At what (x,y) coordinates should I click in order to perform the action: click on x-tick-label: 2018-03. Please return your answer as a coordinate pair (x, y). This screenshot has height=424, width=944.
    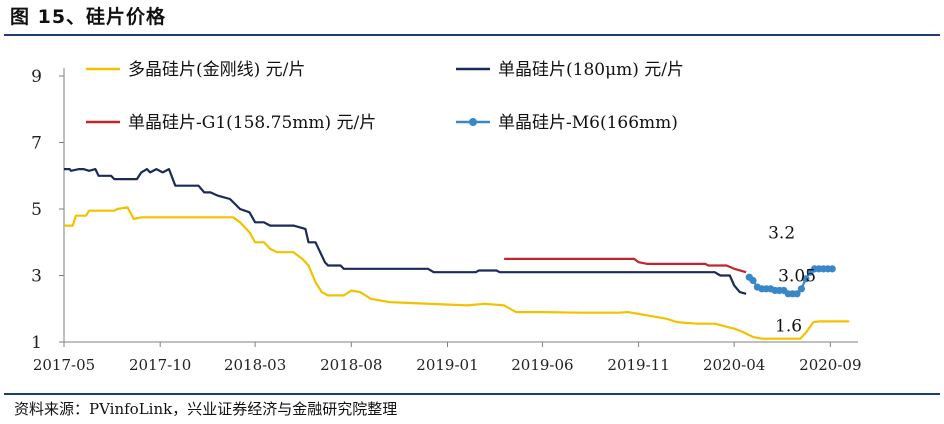
    Looking at the image, I should click on (255, 365).